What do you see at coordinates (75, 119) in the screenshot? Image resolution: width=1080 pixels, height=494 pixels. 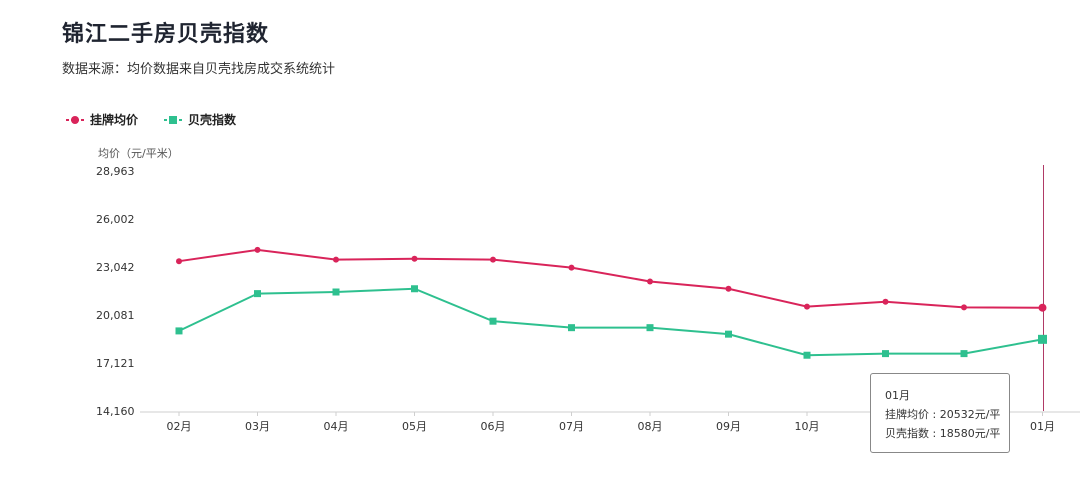 I see `legend-line-circle-icon` at bounding box center [75, 119].